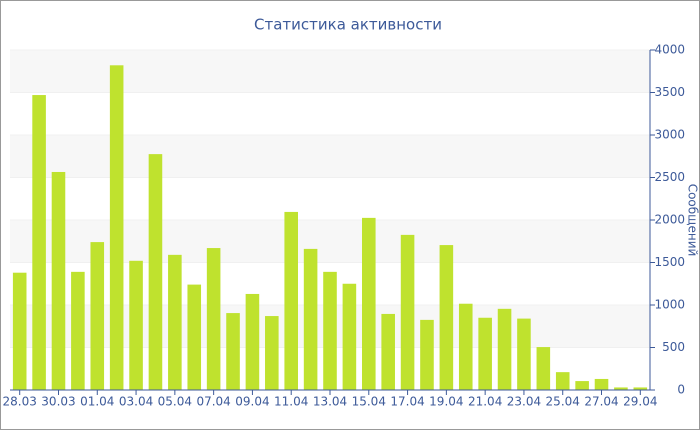 Image resolution: width=700 pixels, height=430 pixels. I want to click on y-tick-label: 2000, so click(669, 220).